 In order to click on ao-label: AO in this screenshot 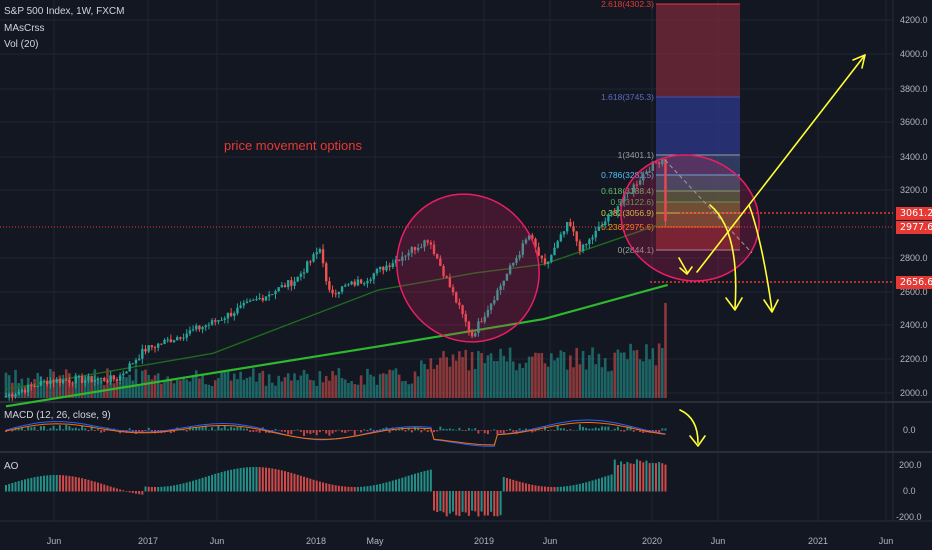, I will do `click(11, 466)`.